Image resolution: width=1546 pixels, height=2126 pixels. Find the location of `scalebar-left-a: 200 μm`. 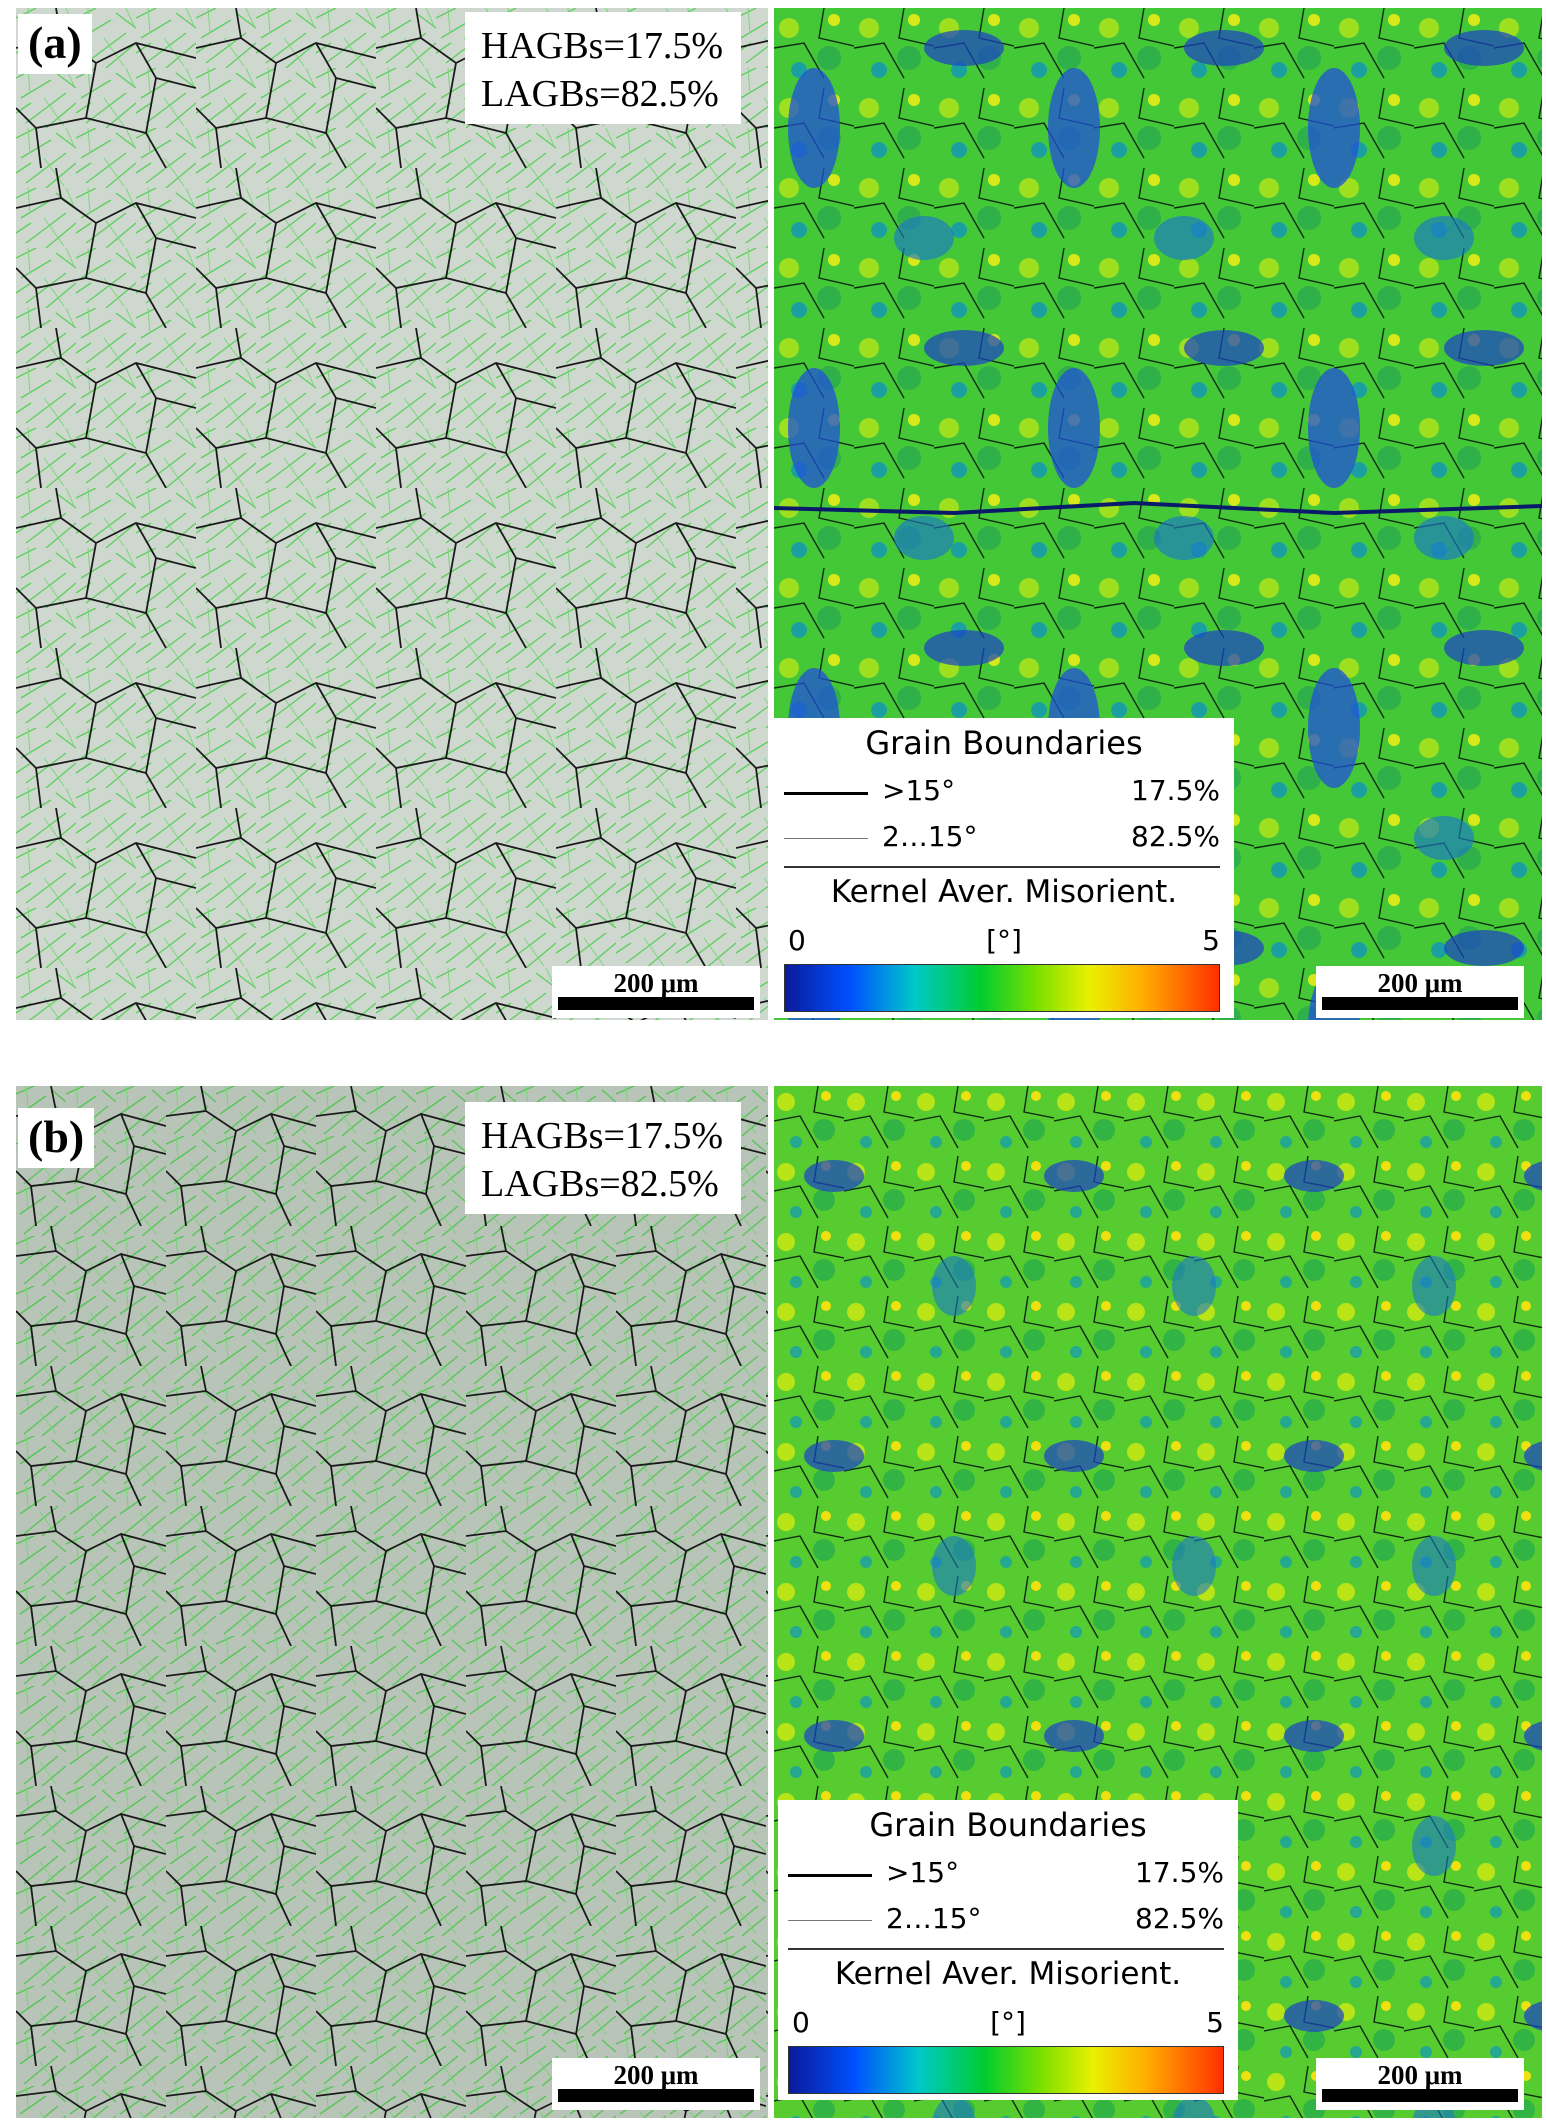

scalebar-left-a: 200 μm is located at coordinates (656, 992).